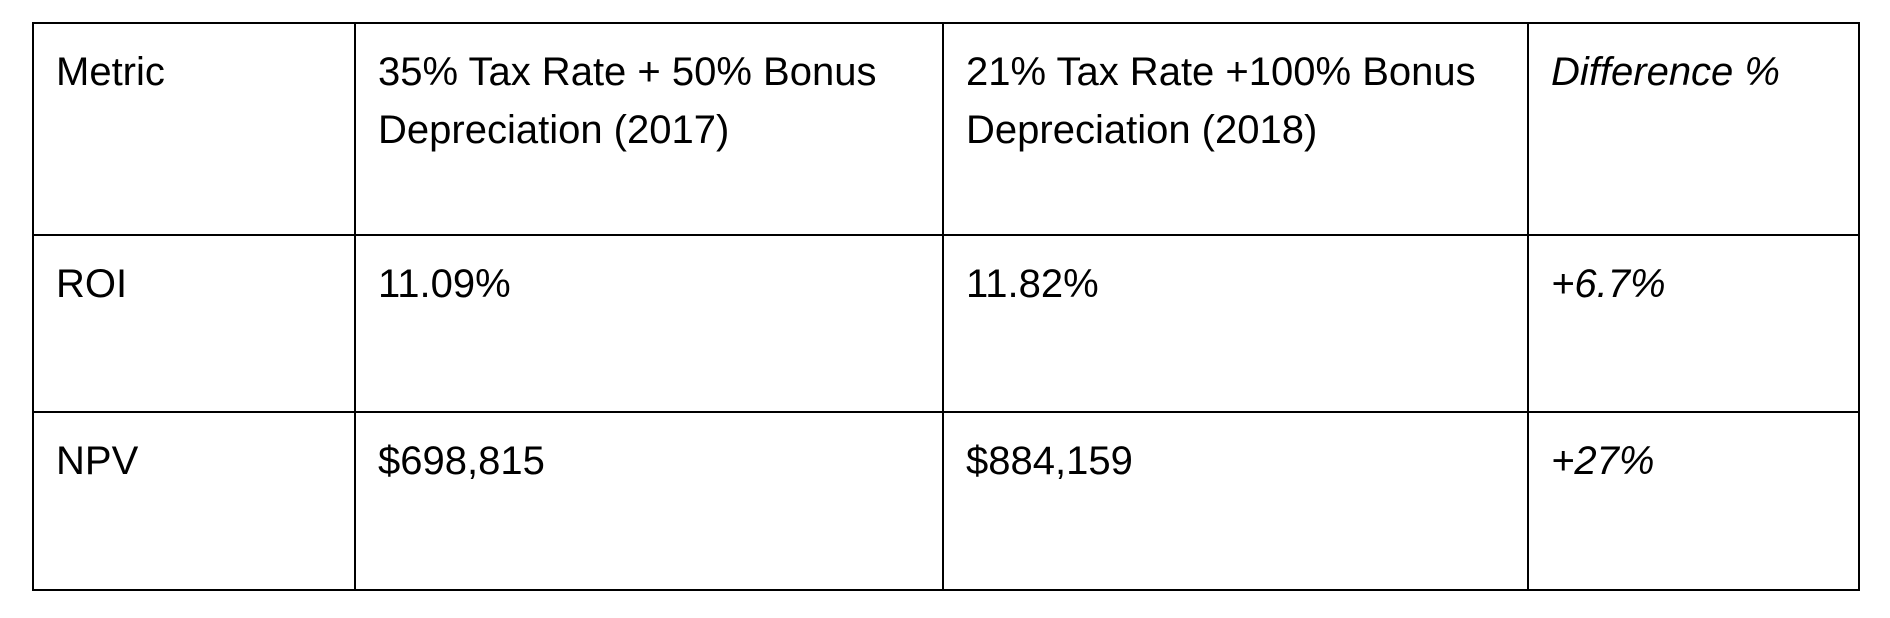  What do you see at coordinates (1693, 501) in the screenshot?
I see `row-npv-difference: +27%` at bounding box center [1693, 501].